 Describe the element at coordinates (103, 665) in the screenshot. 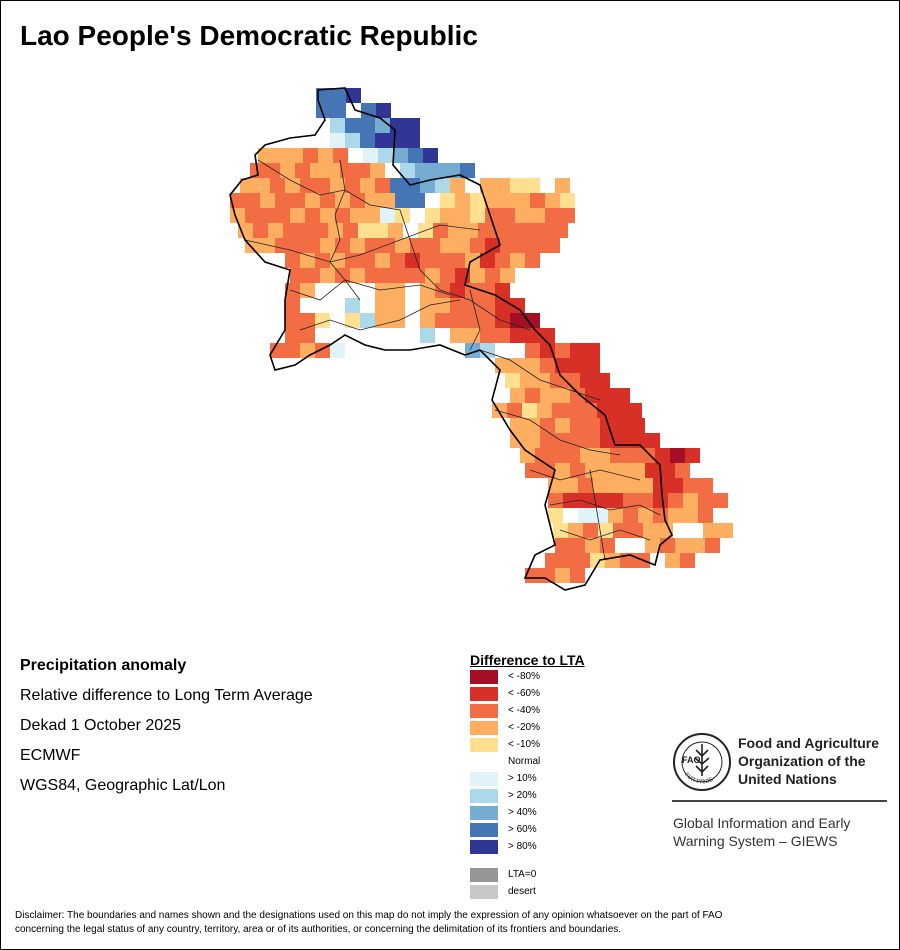

I see `info-heading: Precipitation anomaly` at that location.